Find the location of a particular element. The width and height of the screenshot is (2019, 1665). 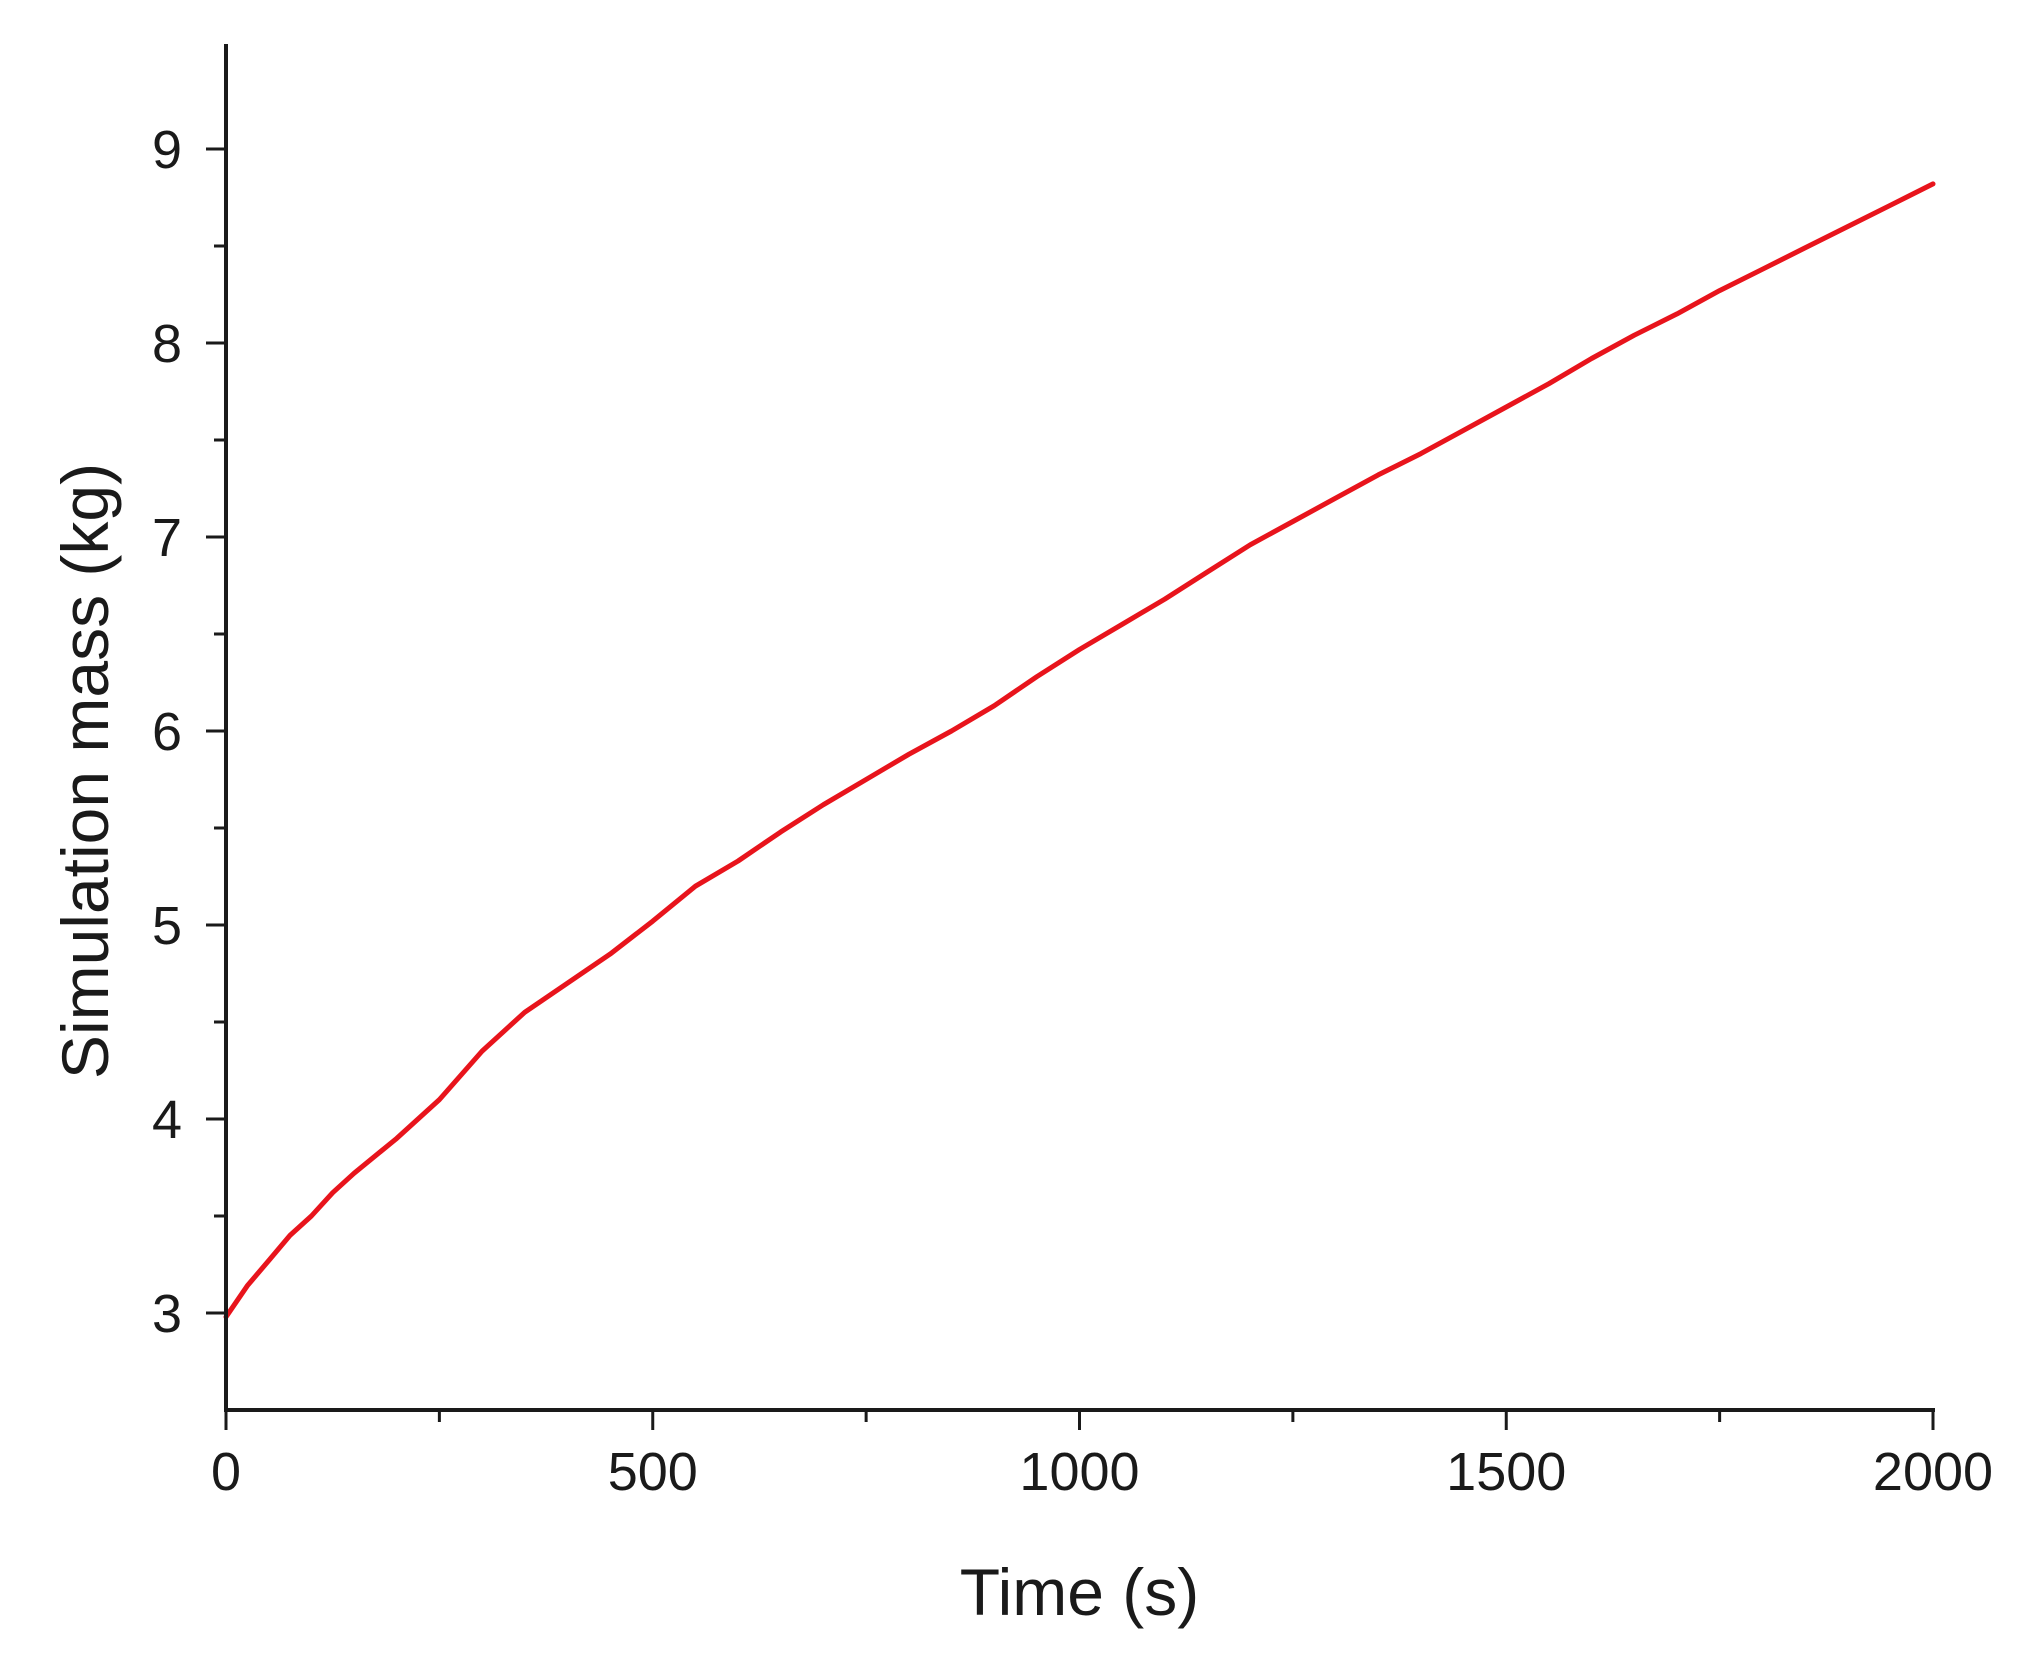

y-tick-label: 6 is located at coordinates (167, 732).